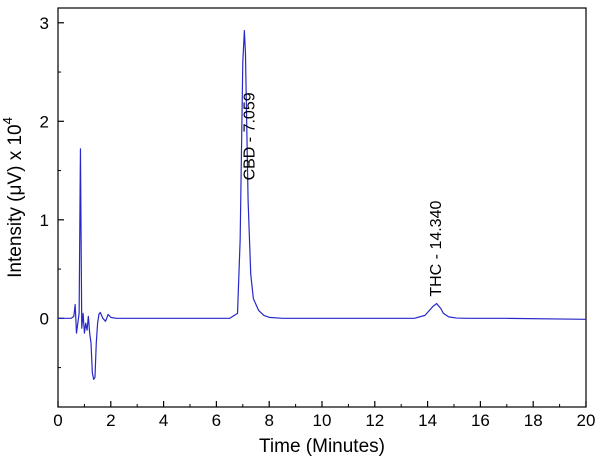  Describe the element at coordinates (44, 121) in the screenshot. I see `y-tick-label-2: 2` at that location.